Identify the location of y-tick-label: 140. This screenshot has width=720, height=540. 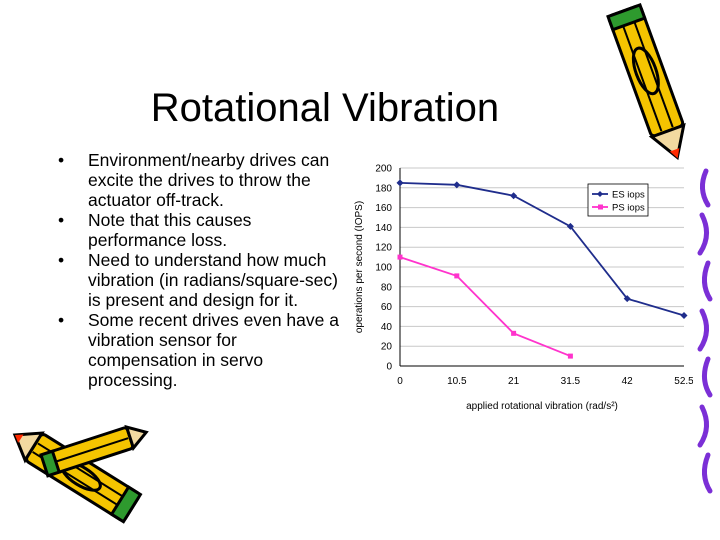
(383, 228).